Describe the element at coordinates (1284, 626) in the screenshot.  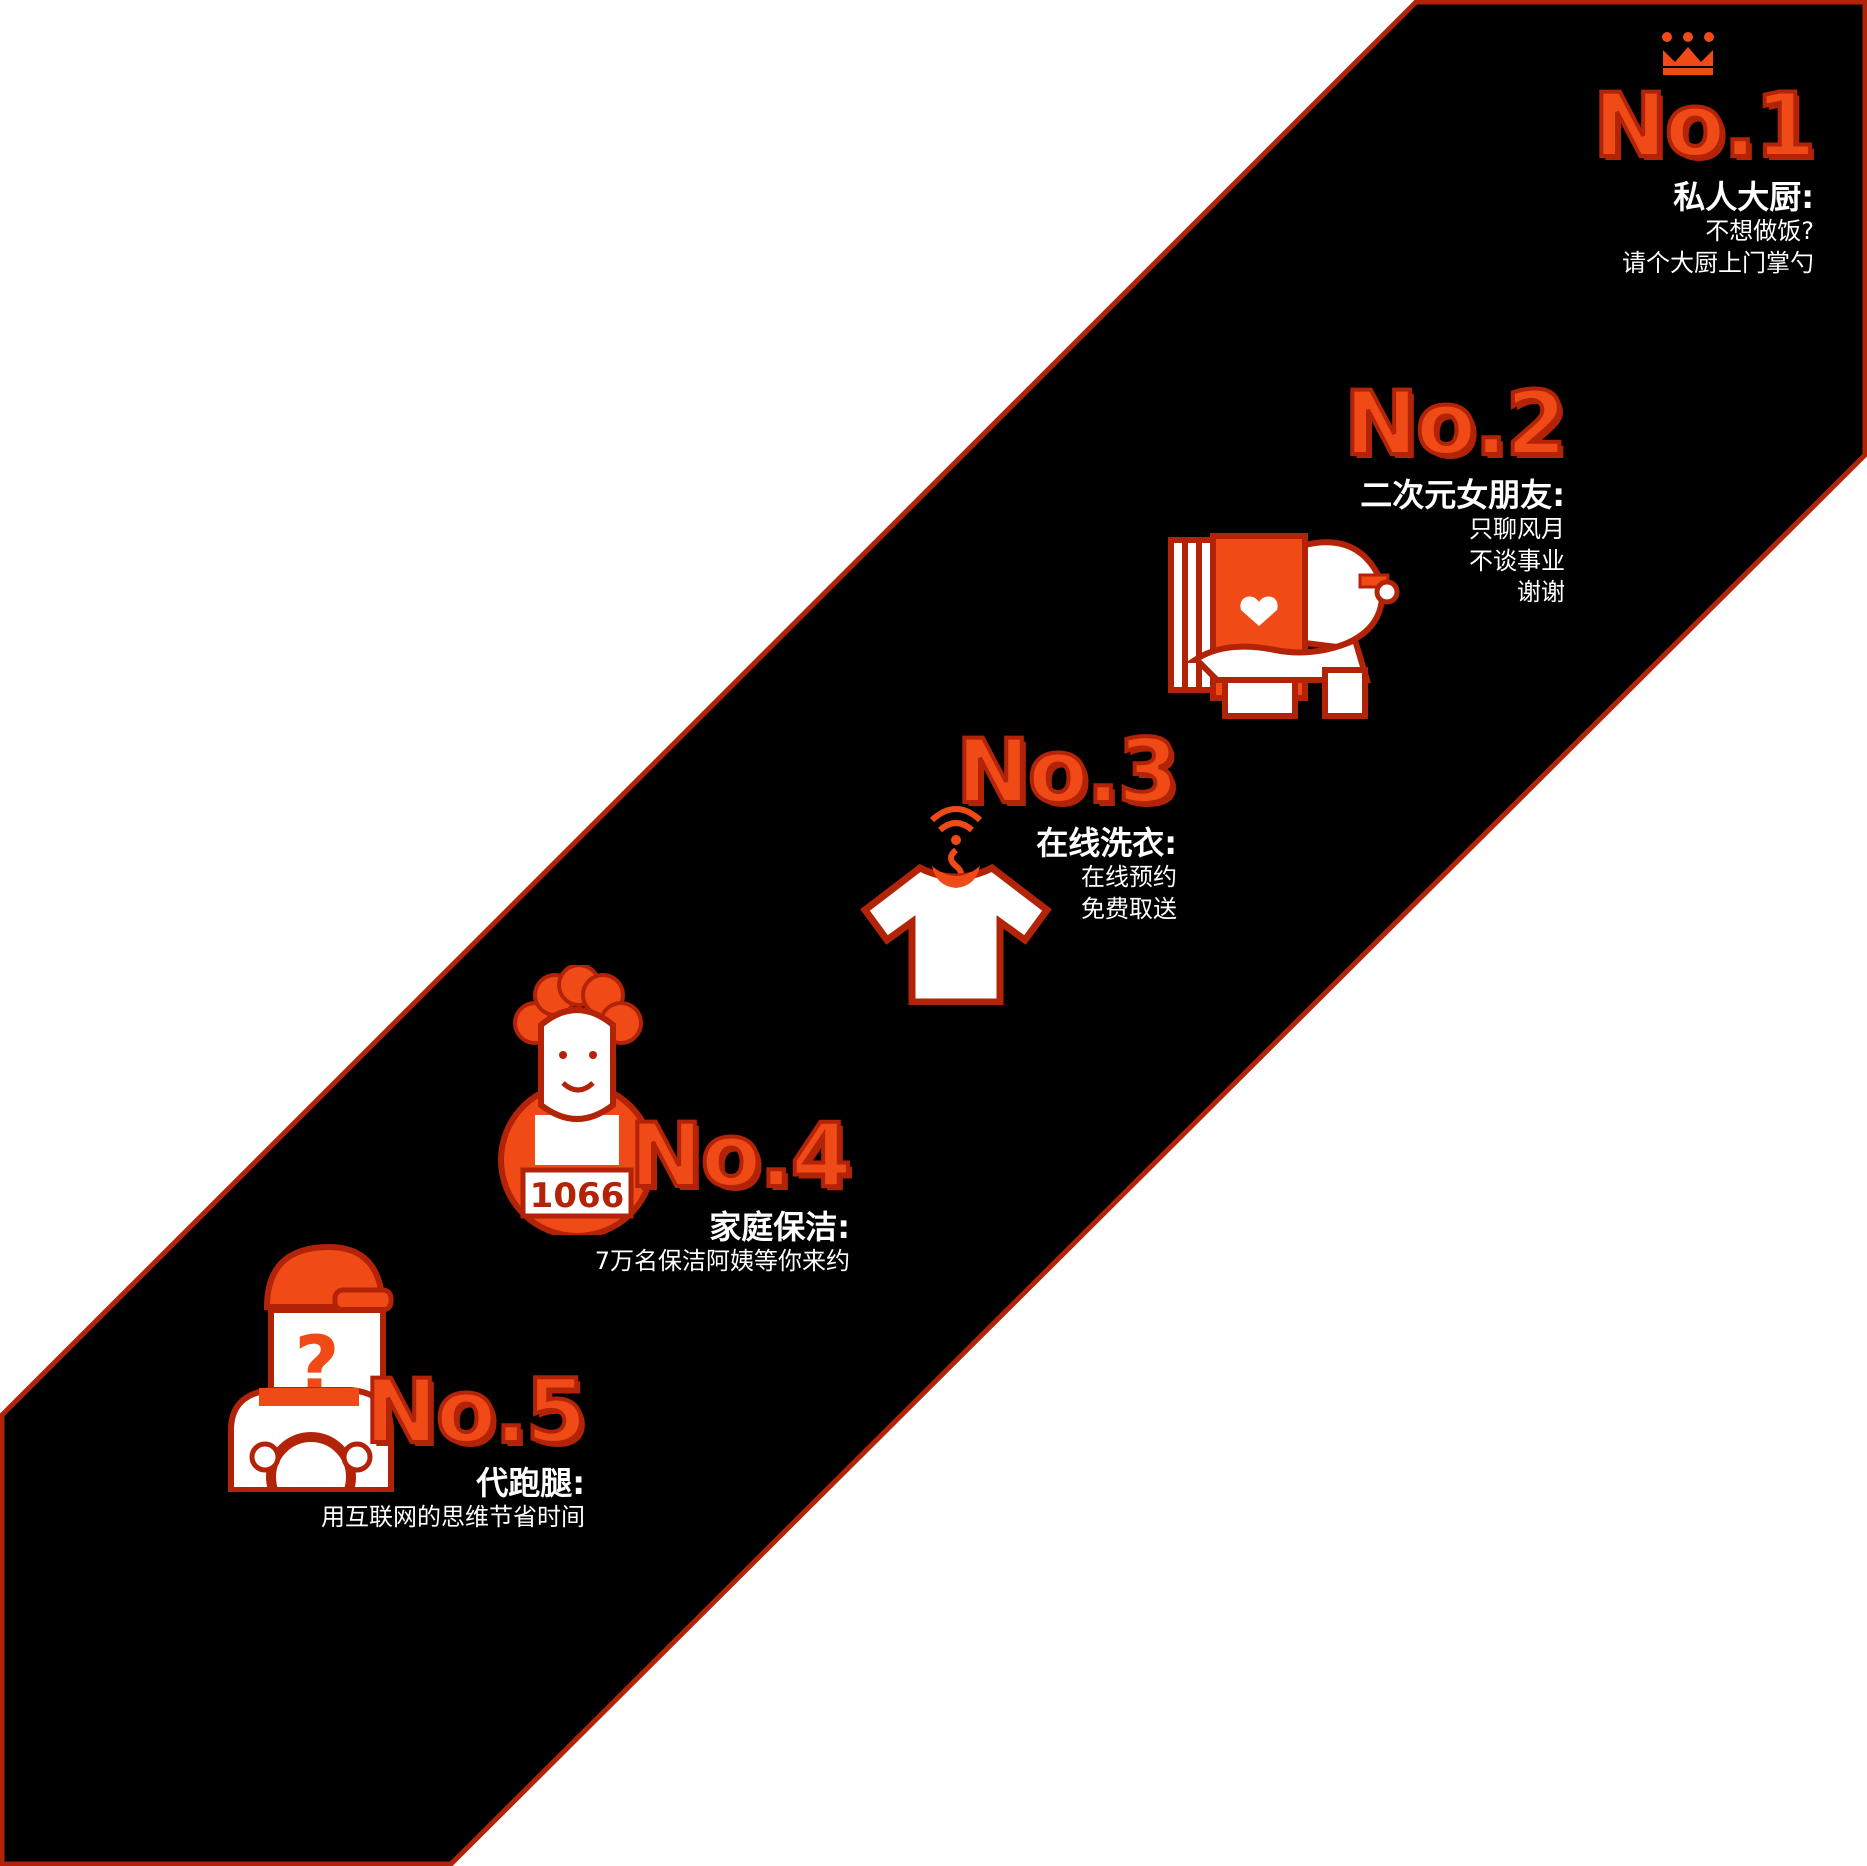
I see `anime-girlfriend-icon` at that location.